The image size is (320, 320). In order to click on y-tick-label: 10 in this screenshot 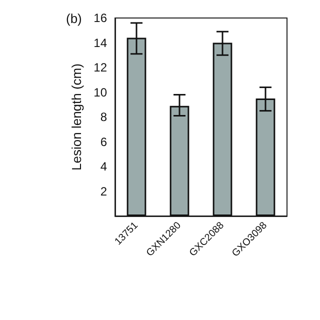, I will do `click(101, 92)`.